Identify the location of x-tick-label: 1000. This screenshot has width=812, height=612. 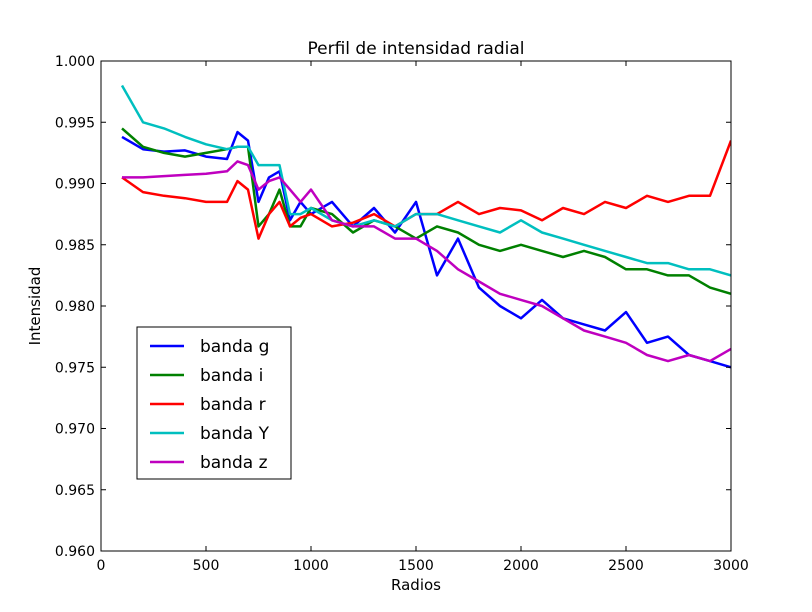
(311, 566).